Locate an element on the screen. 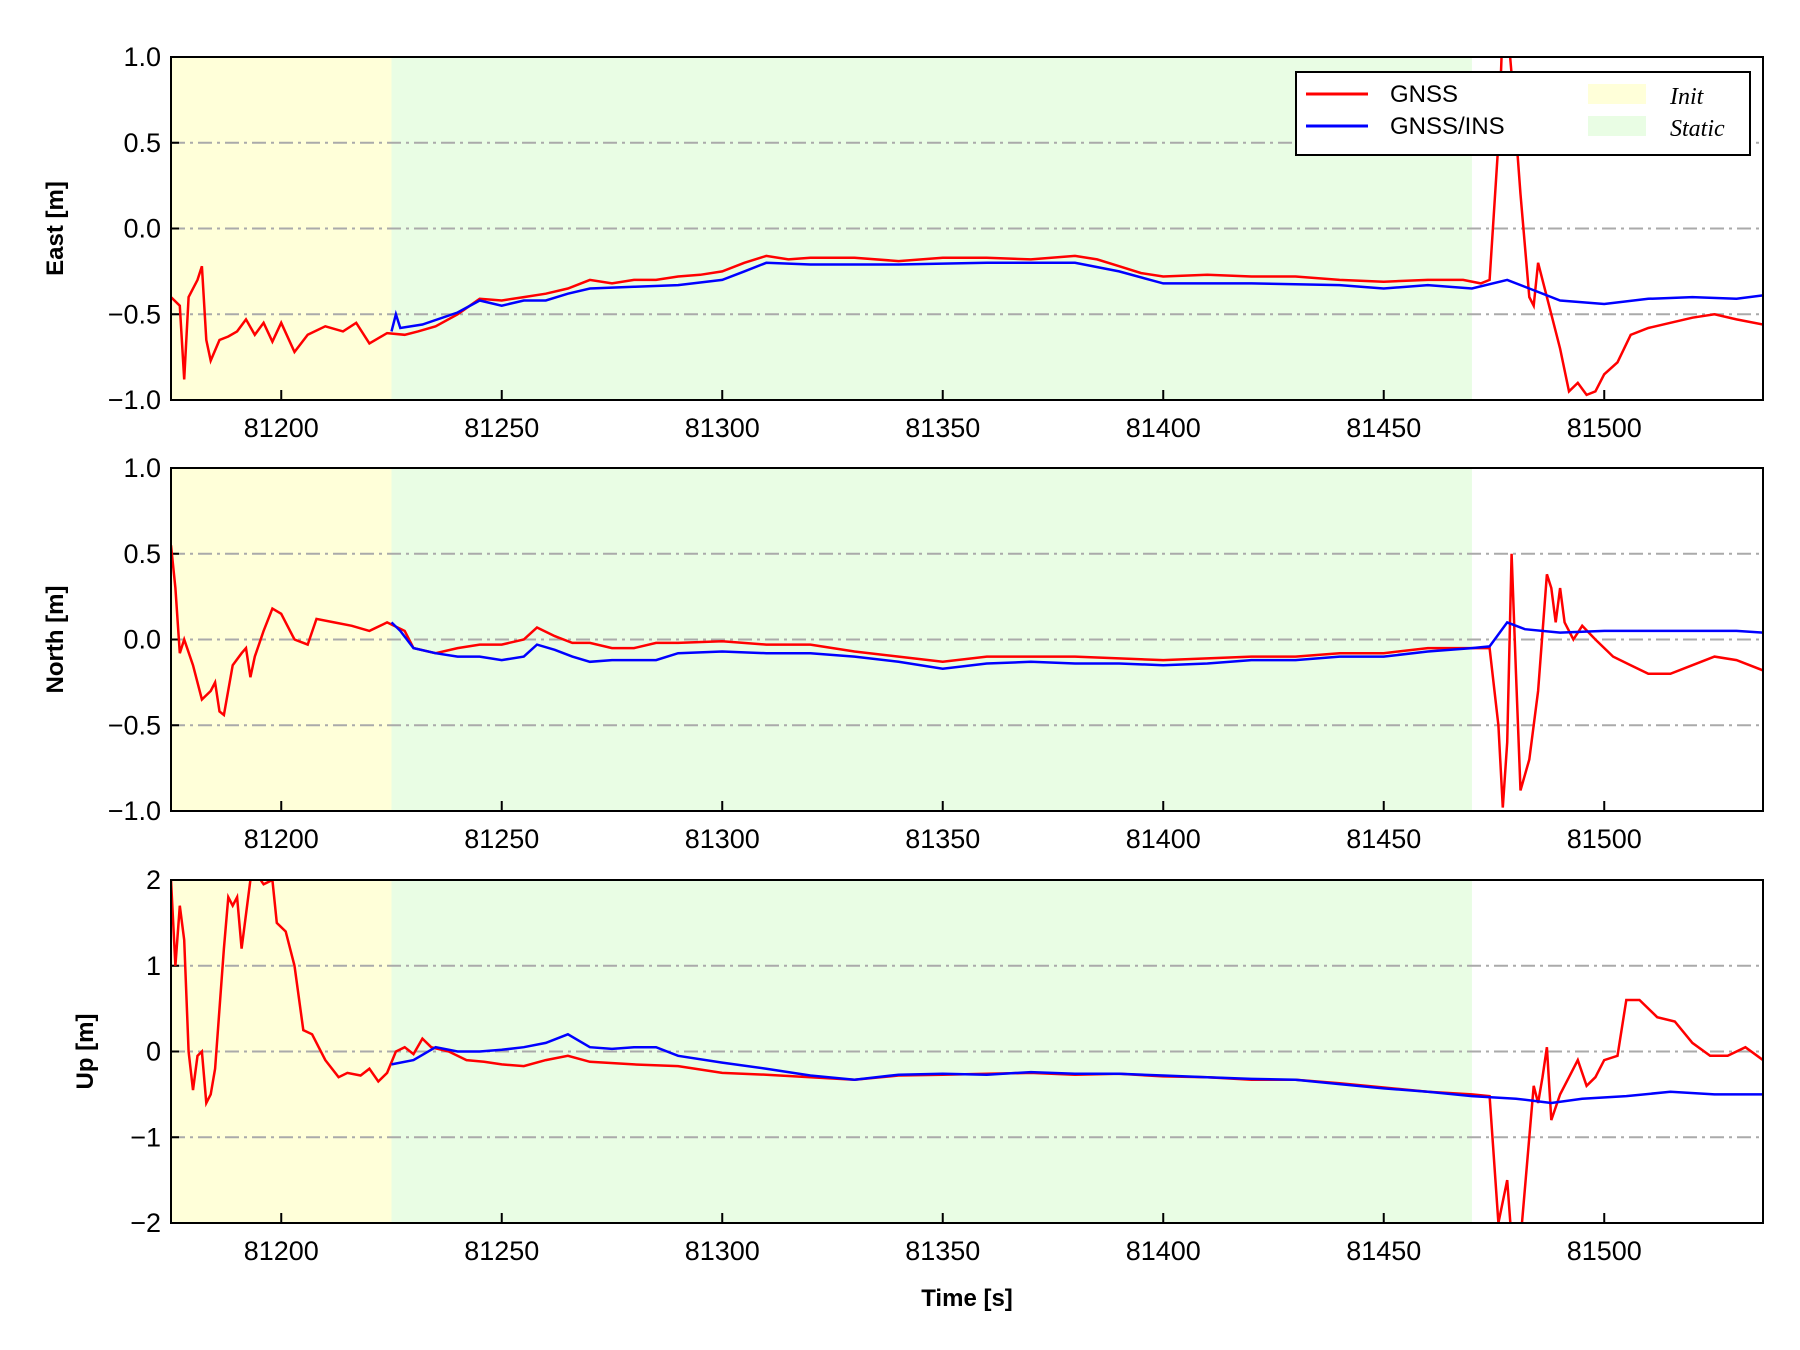 Image resolution: width=1800 pixels, height=1350 pixels. y-tick-label: 2 is located at coordinates (153, 880).